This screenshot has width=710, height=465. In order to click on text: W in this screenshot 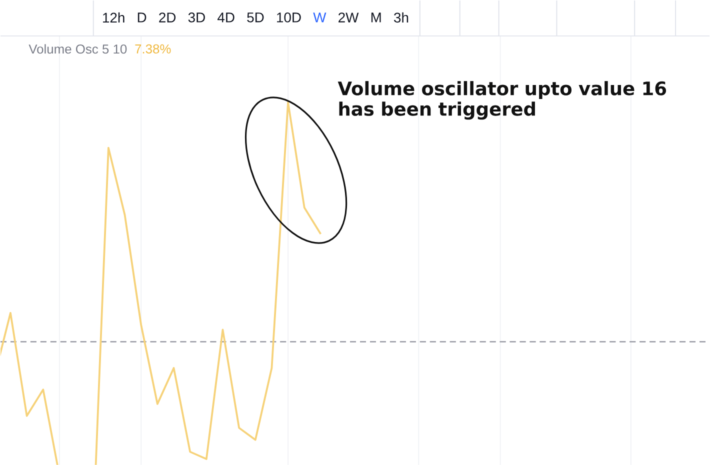, I will do `click(319, 17)`.